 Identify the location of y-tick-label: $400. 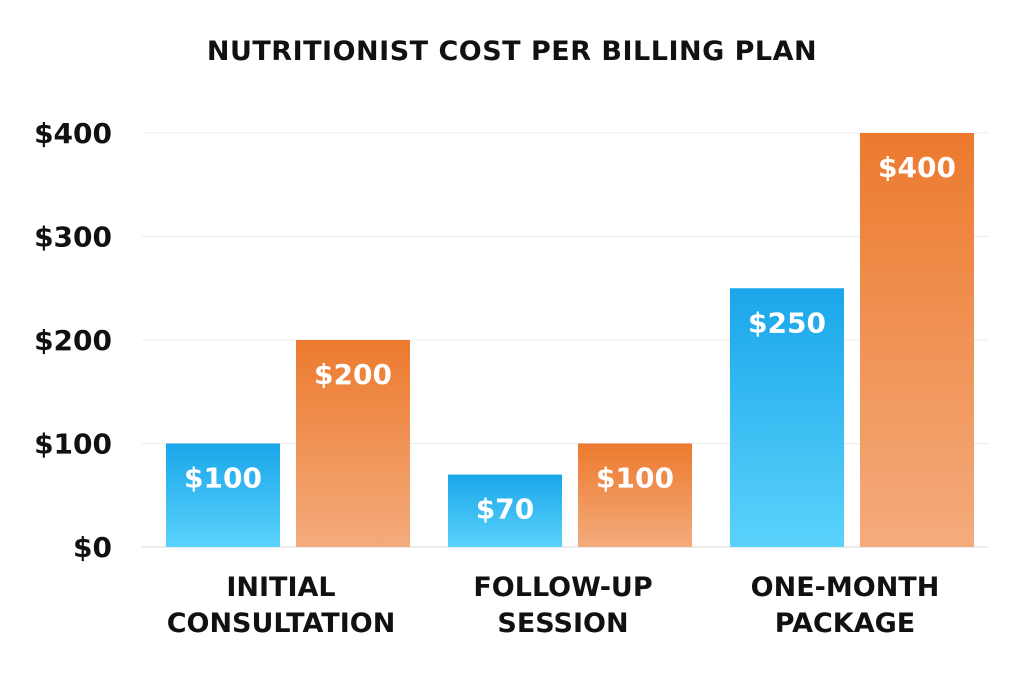
(73, 133).